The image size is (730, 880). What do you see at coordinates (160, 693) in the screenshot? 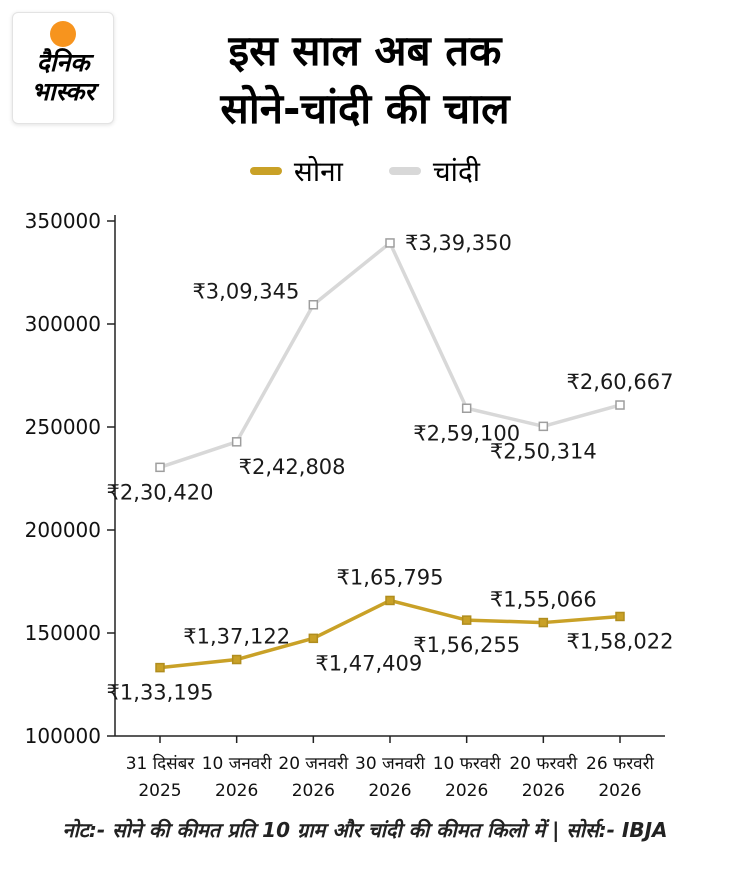
I see `gold-data-label: ₹1,33,195` at bounding box center [160, 693].